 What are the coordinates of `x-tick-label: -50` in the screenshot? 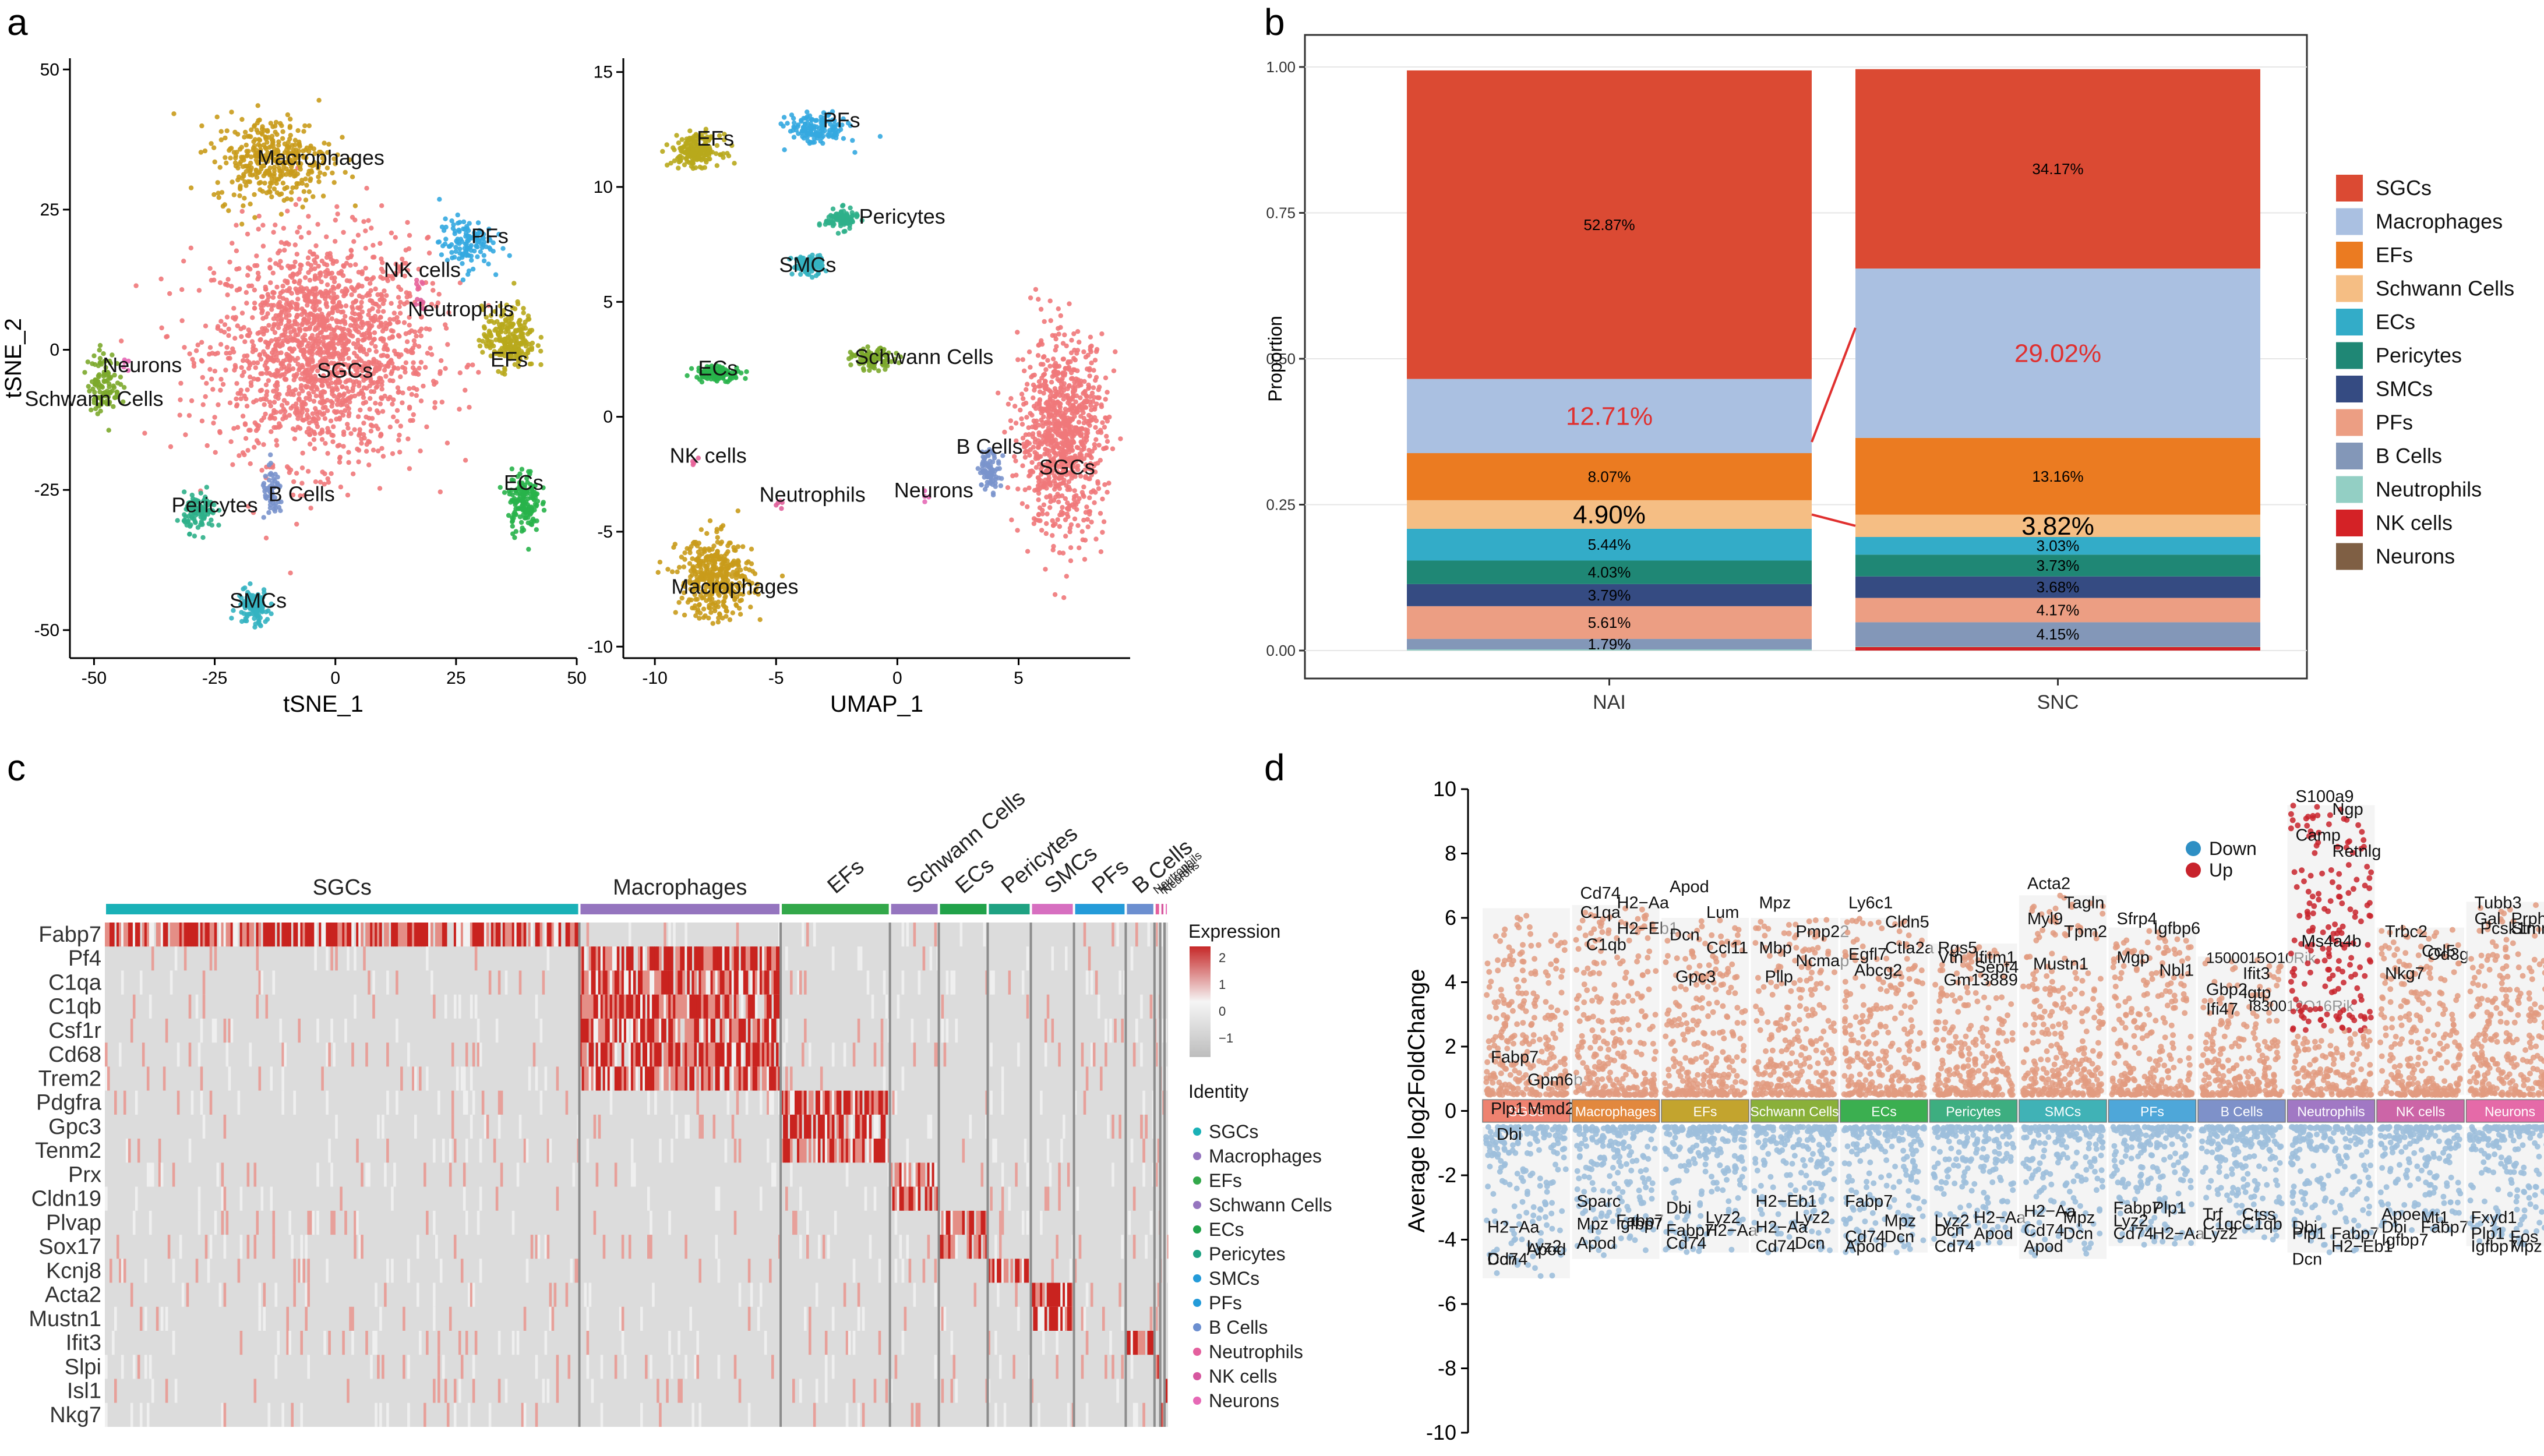 It's located at (95, 678).